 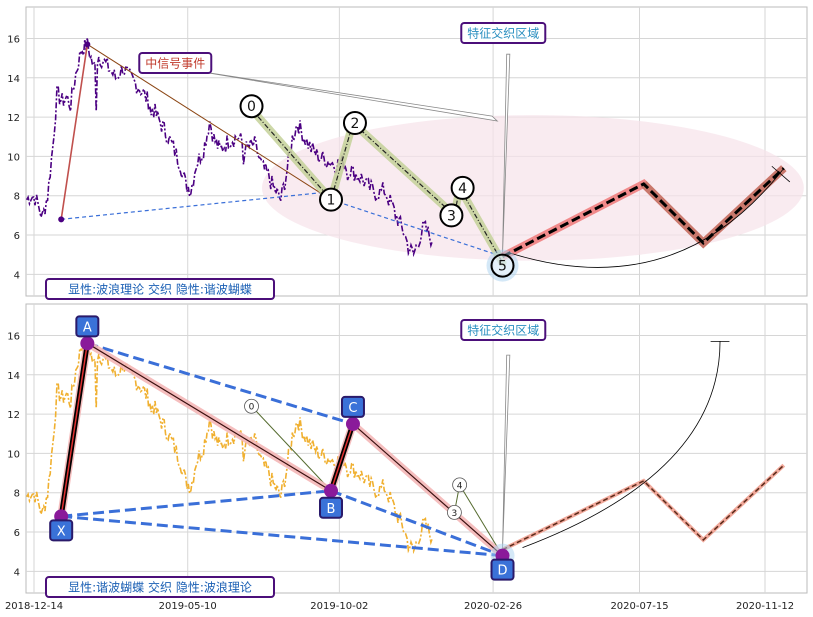 I want to click on wave-label-text: 5, so click(x=502, y=267).